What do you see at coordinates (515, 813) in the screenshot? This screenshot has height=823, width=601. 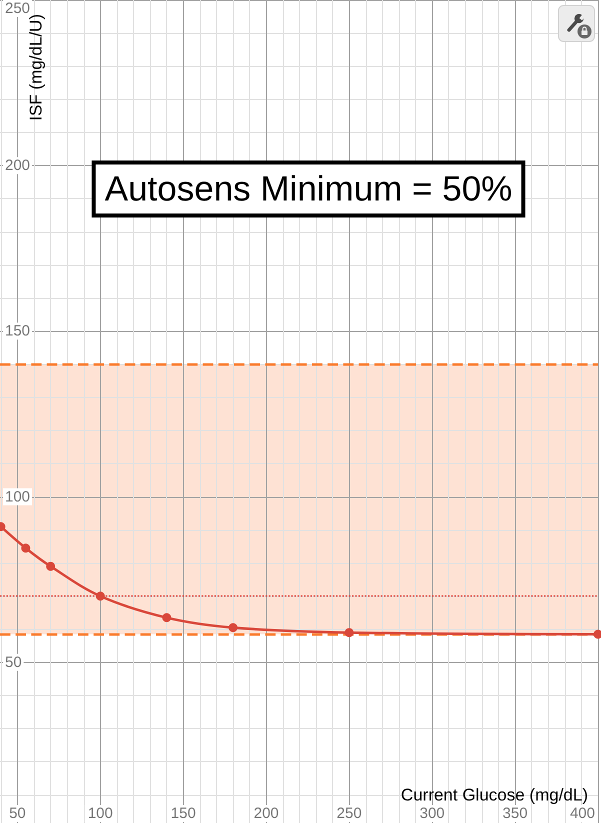 I see `x-tick-label: 350` at bounding box center [515, 813].